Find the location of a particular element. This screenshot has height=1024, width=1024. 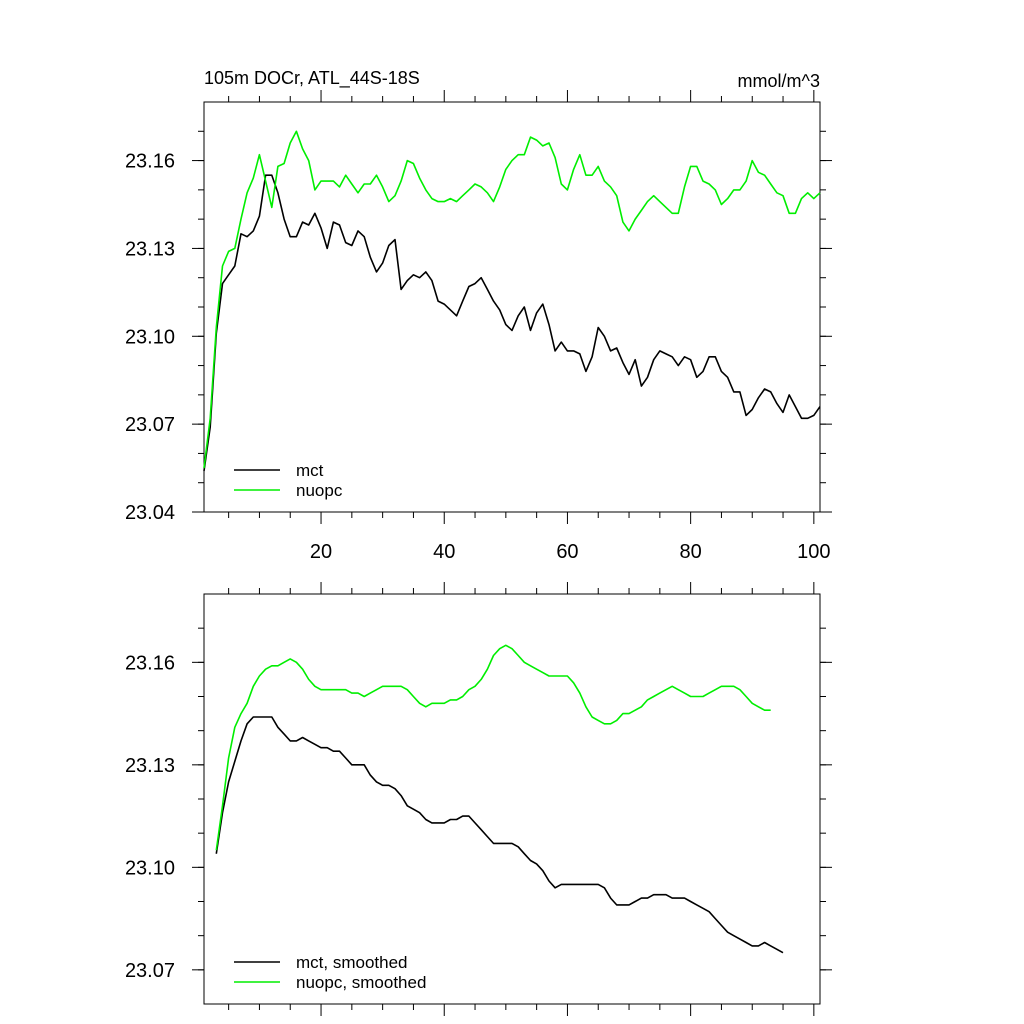

x-tick-label: 100 is located at coordinates (813, 552).